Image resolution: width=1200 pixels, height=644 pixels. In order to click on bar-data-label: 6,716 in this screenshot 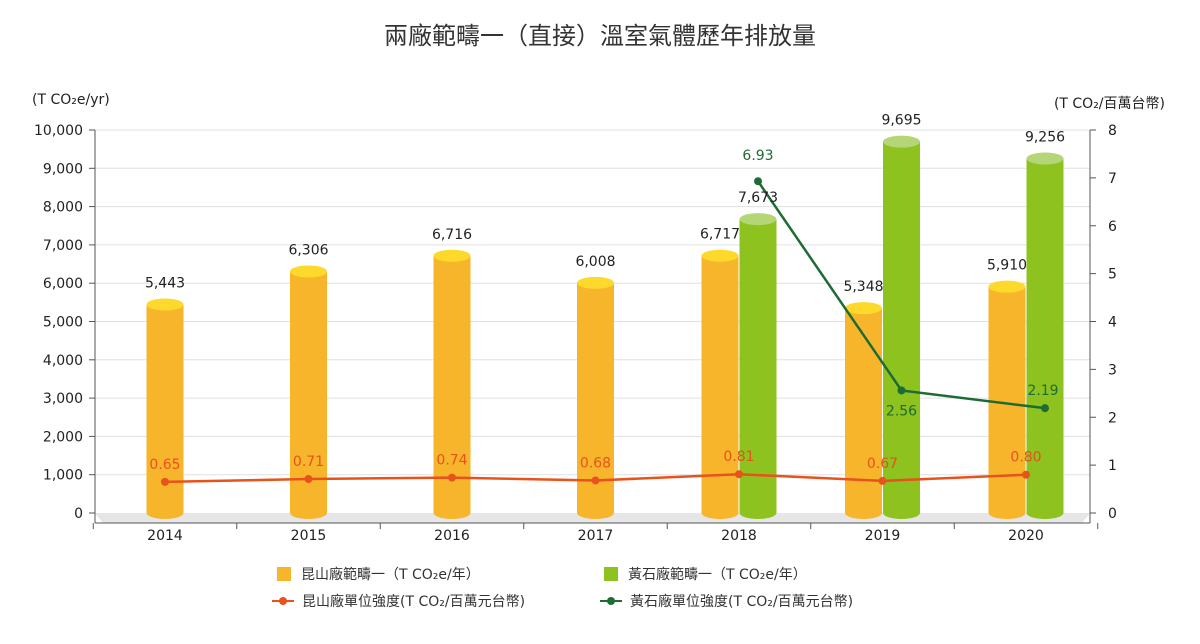, I will do `click(452, 235)`.